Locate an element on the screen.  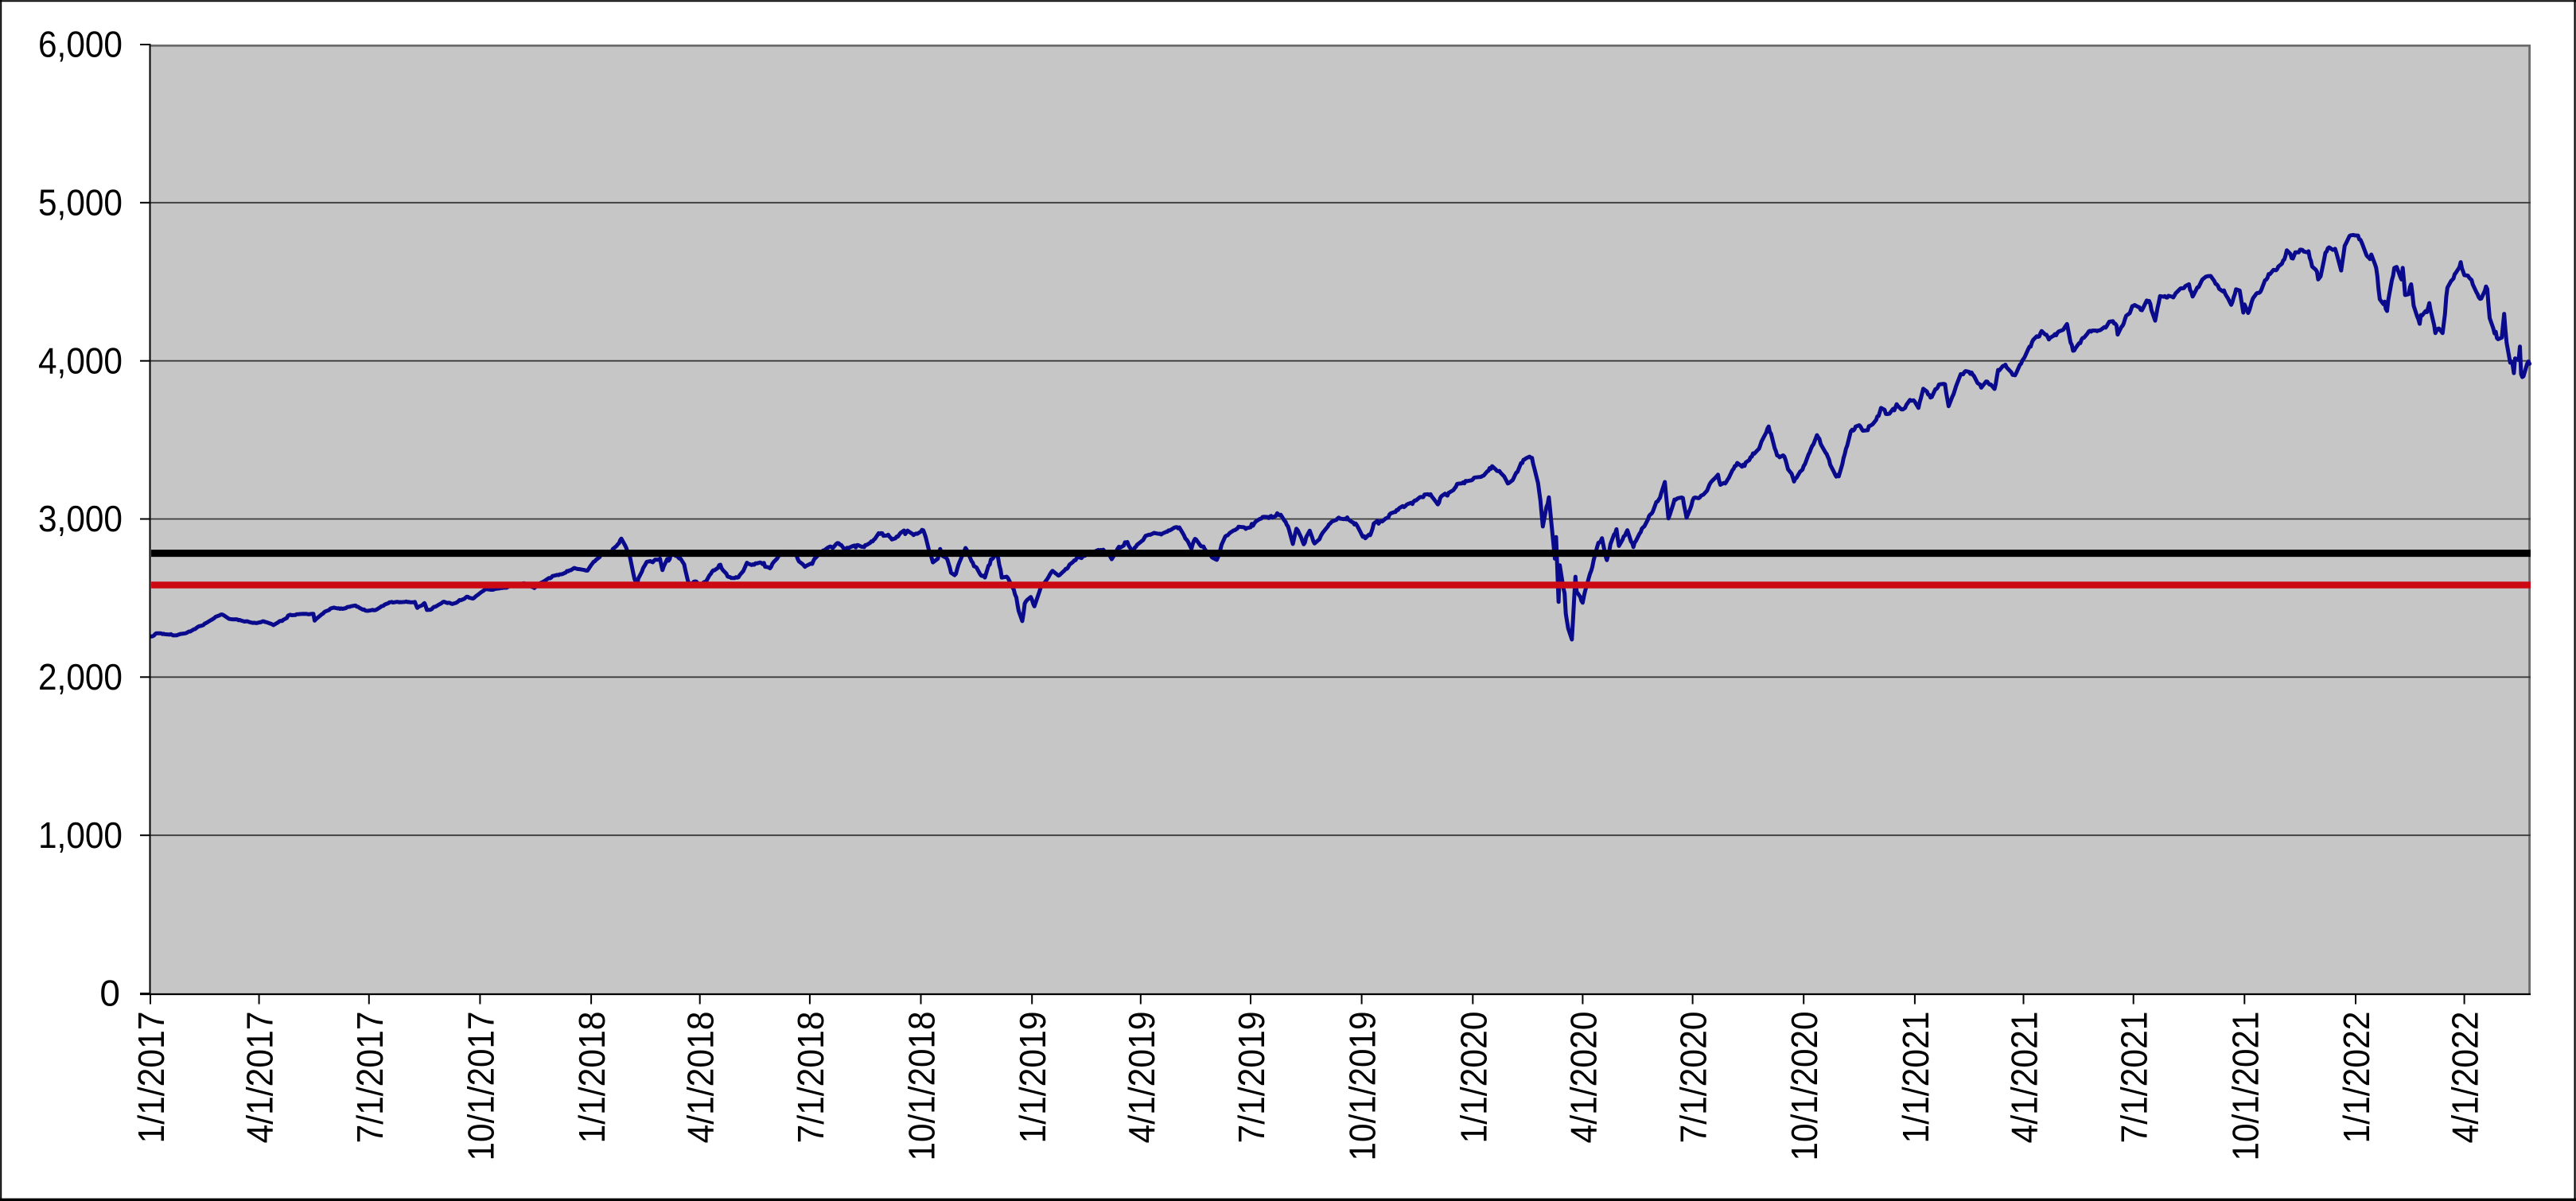
svg-text: 4/1/2017 is located at coordinates (260, 1078).